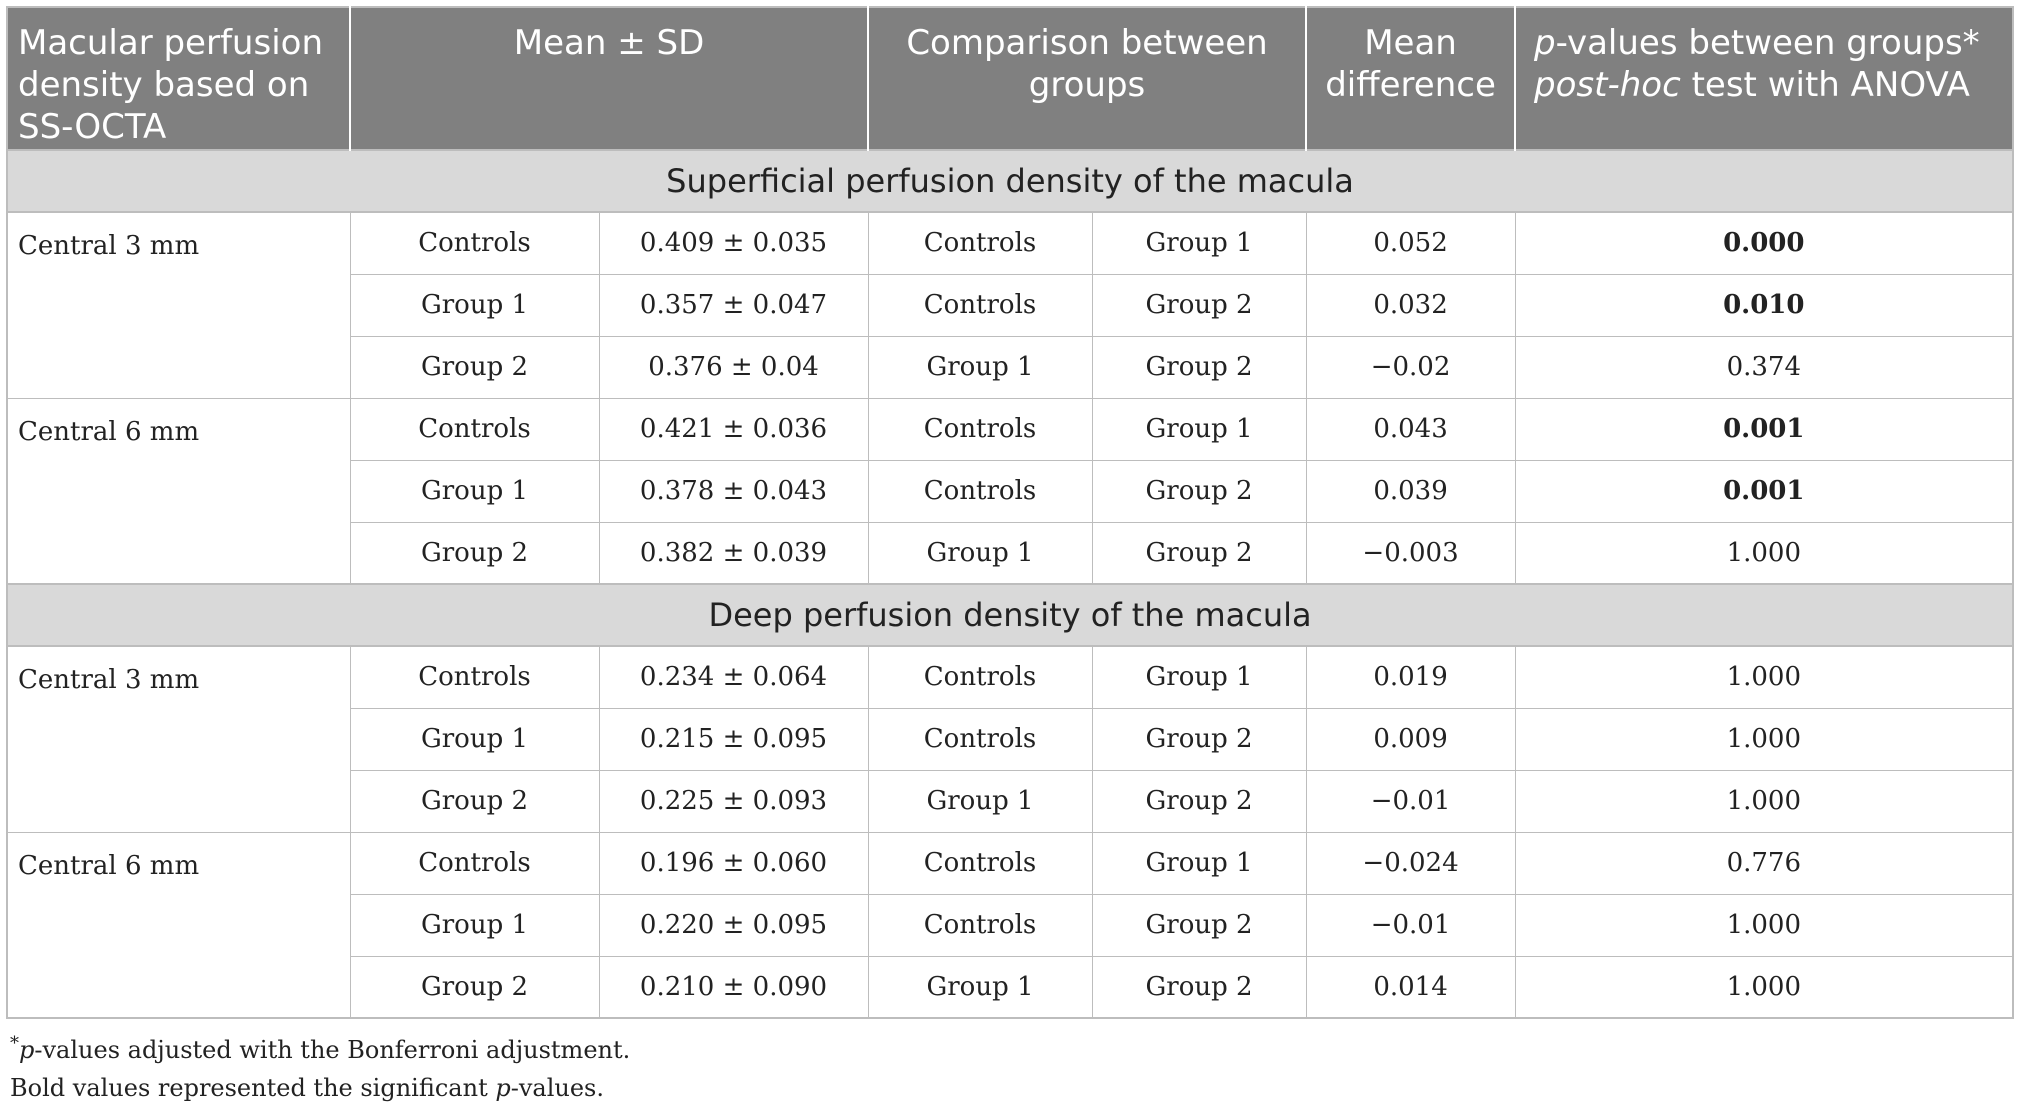  Describe the element at coordinates (1764, 863) in the screenshot. I see `p-value-cell: 0.776` at that location.